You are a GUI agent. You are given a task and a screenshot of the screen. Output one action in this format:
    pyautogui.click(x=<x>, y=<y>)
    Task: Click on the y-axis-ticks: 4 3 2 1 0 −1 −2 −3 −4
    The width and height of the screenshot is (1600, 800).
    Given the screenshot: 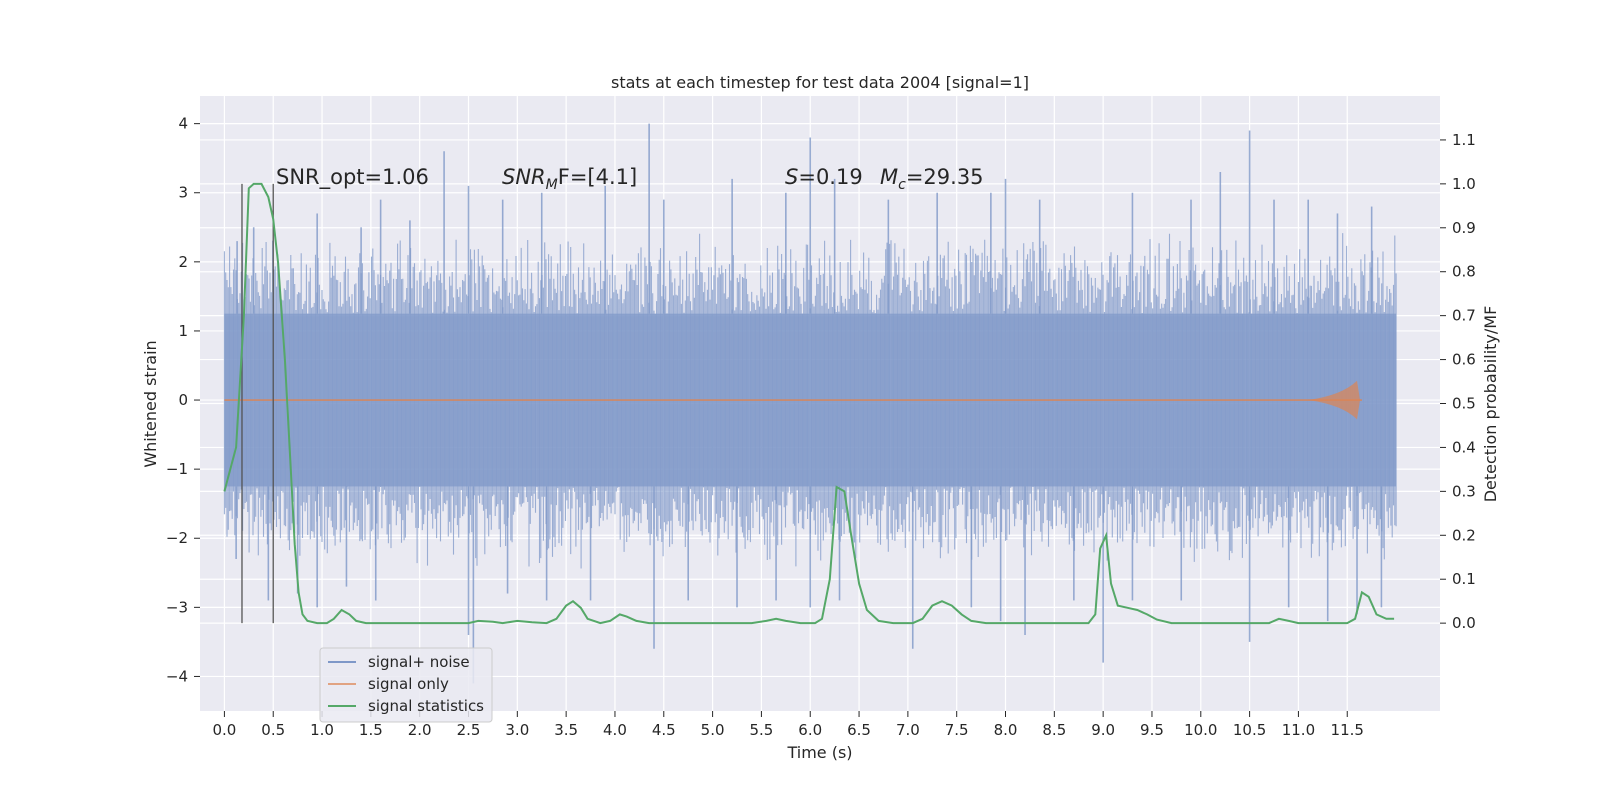 What is the action you would take?
    pyautogui.click(x=183, y=400)
    